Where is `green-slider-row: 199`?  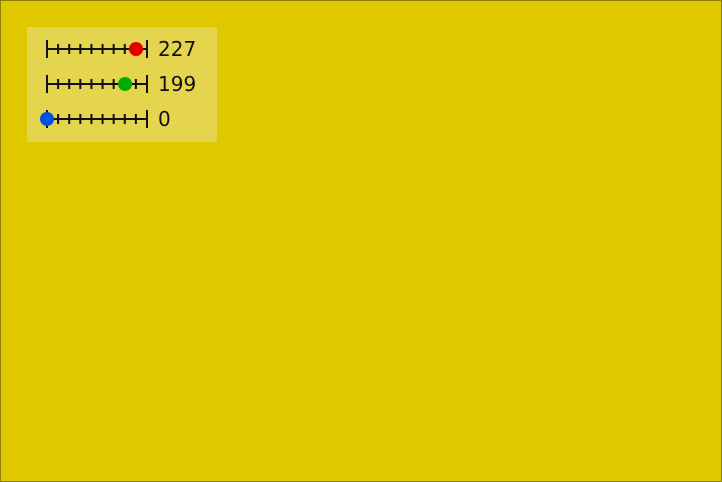 green-slider-row: 199 is located at coordinates (122, 84).